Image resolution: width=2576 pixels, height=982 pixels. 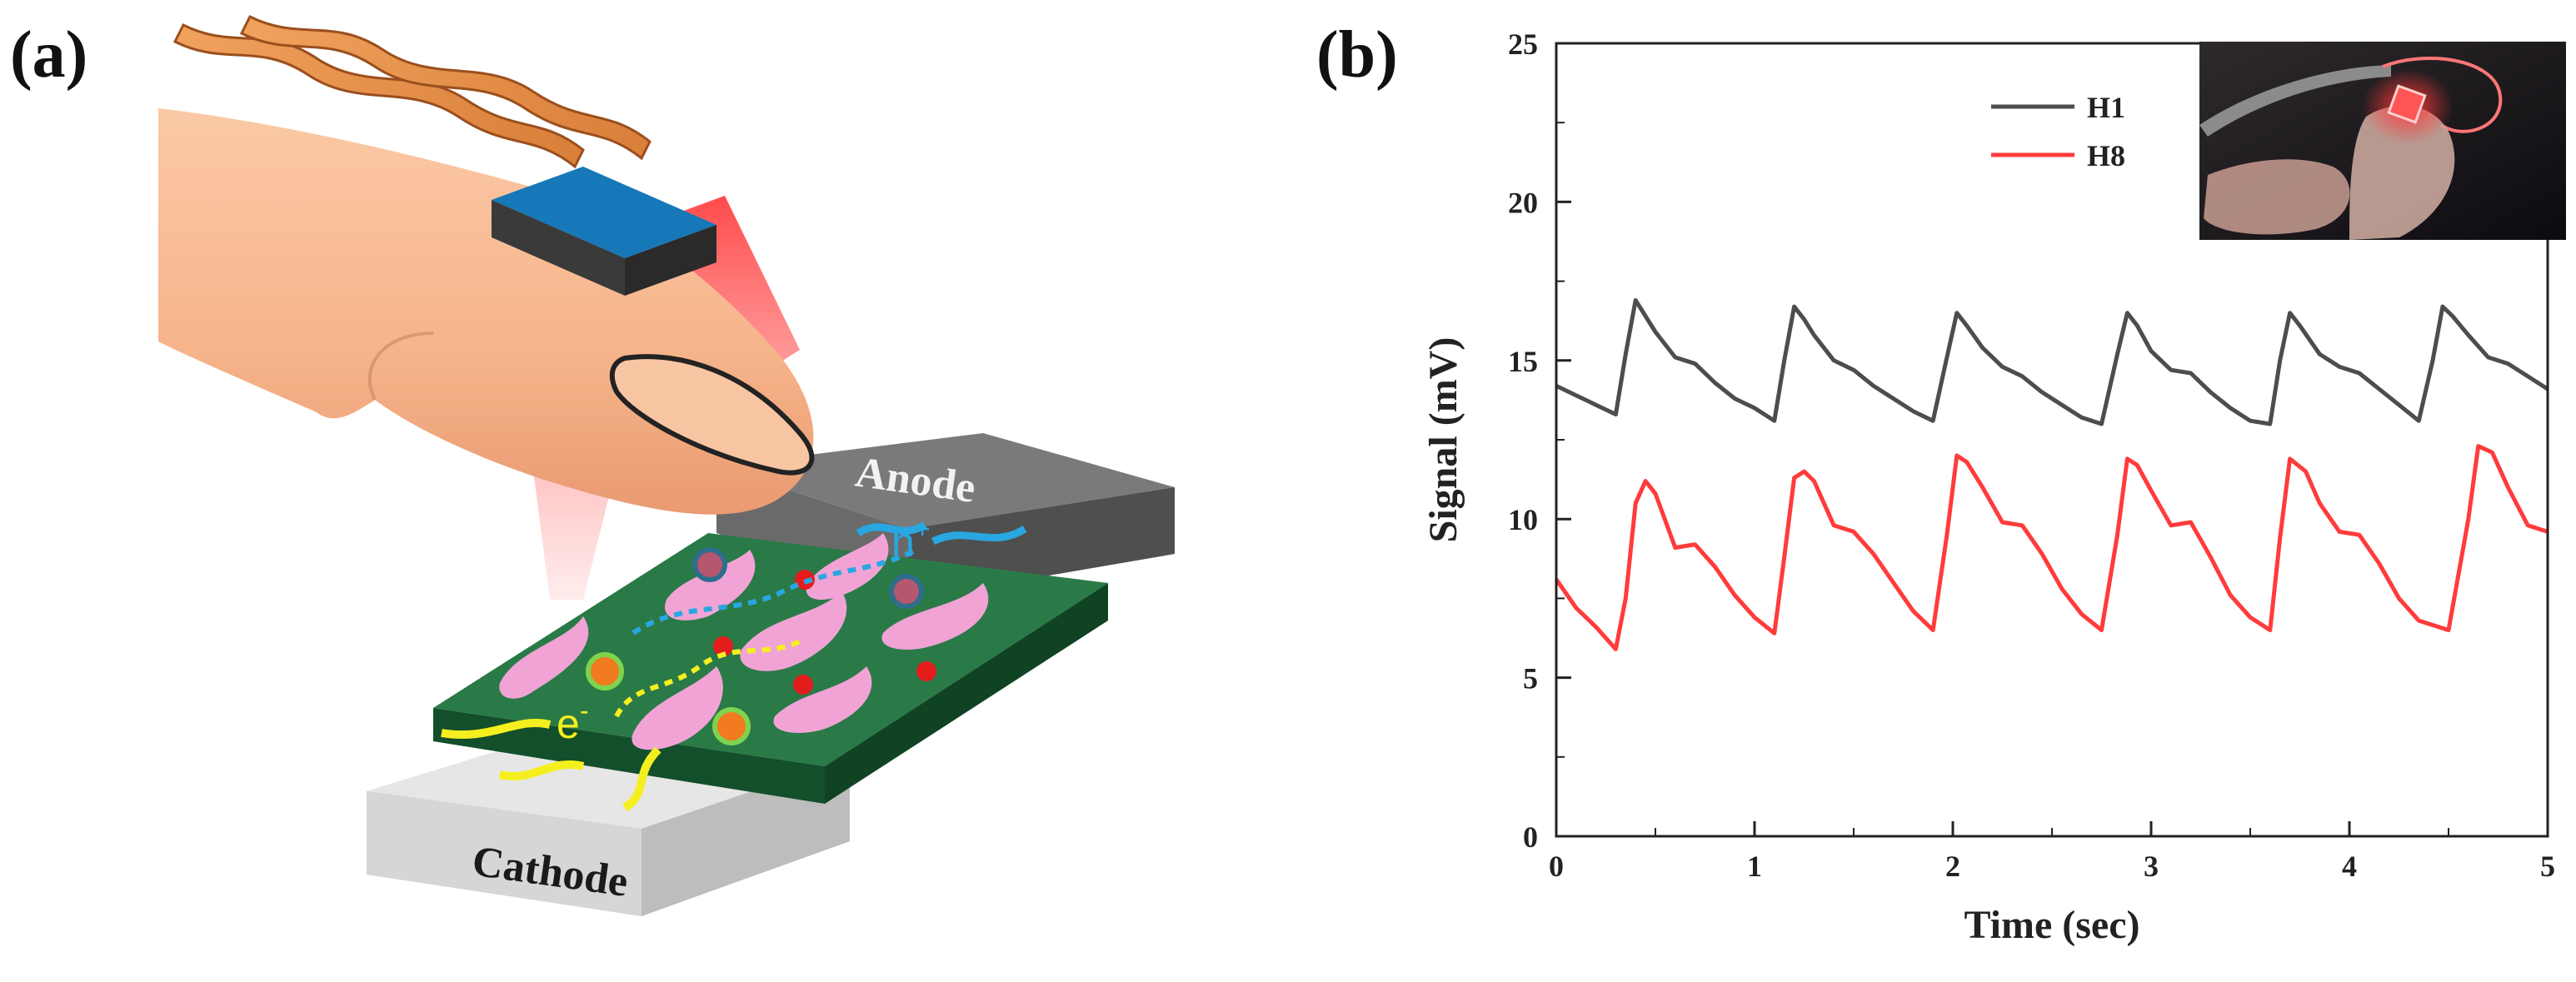 I want to click on y-tick-label: 25, so click(x=1523, y=44).